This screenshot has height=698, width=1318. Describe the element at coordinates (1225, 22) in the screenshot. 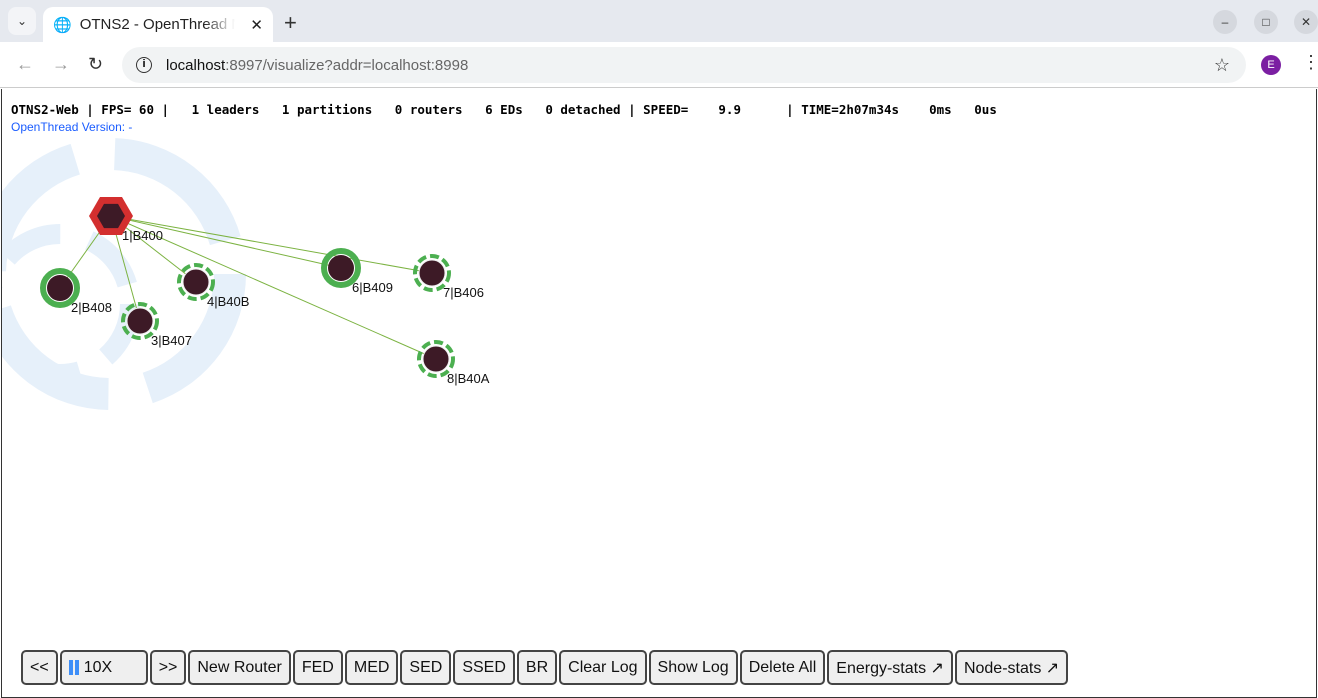

I see `minimize-button: –` at that location.